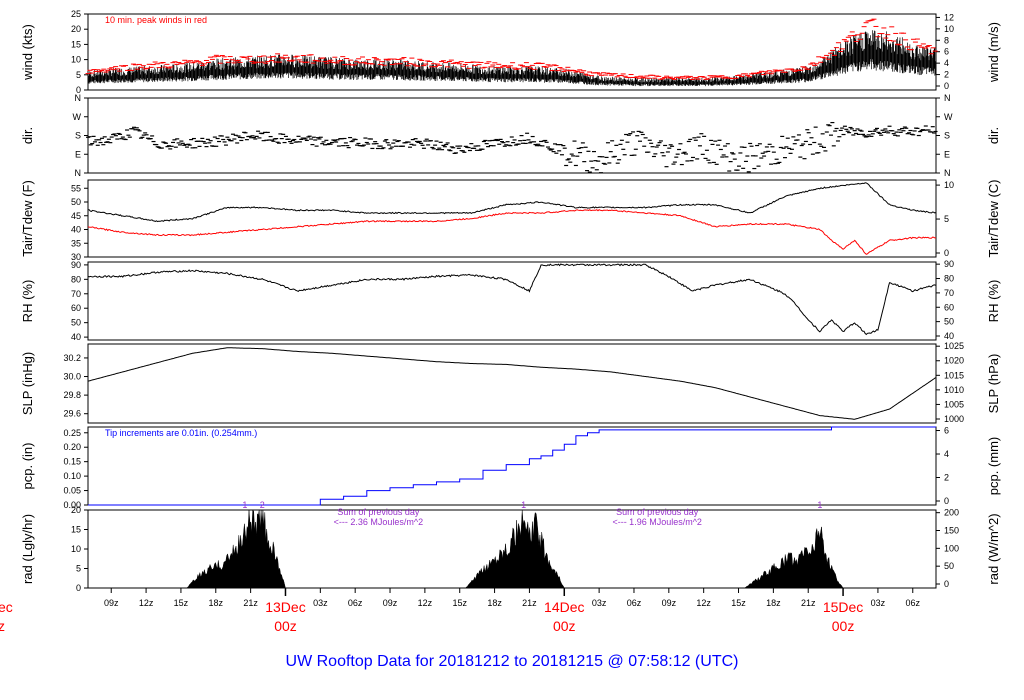 Image resolution: width=1024 pixels, height=700 pixels. I want to click on ytick-label-right-pcp: 6, so click(946, 431).